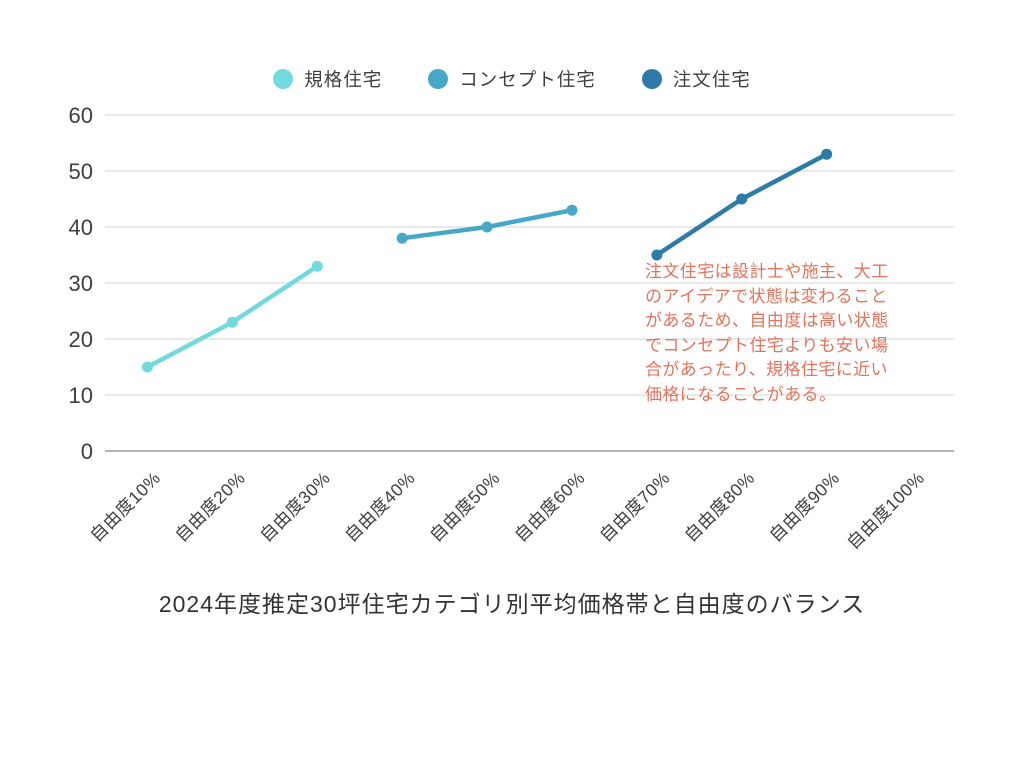  What do you see at coordinates (81, 339) in the screenshot?
I see `y-axis-tick-label: 20` at bounding box center [81, 339].